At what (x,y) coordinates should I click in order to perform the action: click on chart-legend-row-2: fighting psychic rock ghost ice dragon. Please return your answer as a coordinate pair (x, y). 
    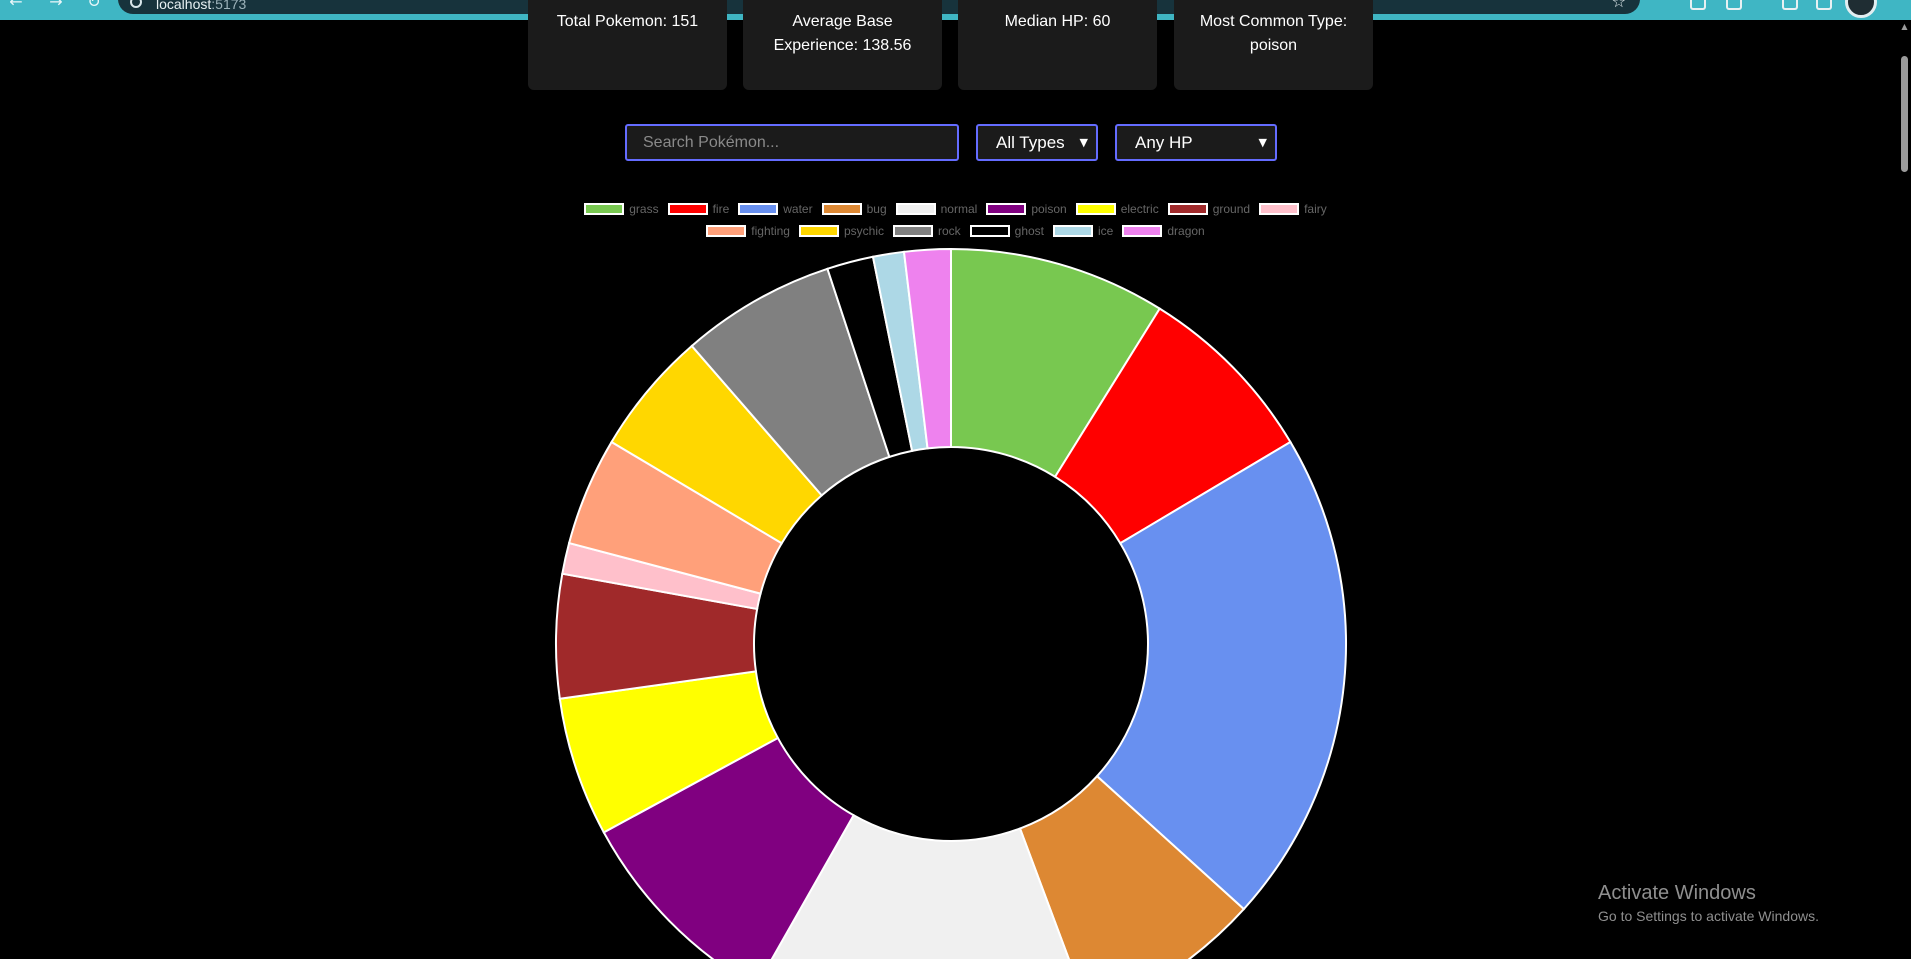
    Looking at the image, I should click on (955, 231).